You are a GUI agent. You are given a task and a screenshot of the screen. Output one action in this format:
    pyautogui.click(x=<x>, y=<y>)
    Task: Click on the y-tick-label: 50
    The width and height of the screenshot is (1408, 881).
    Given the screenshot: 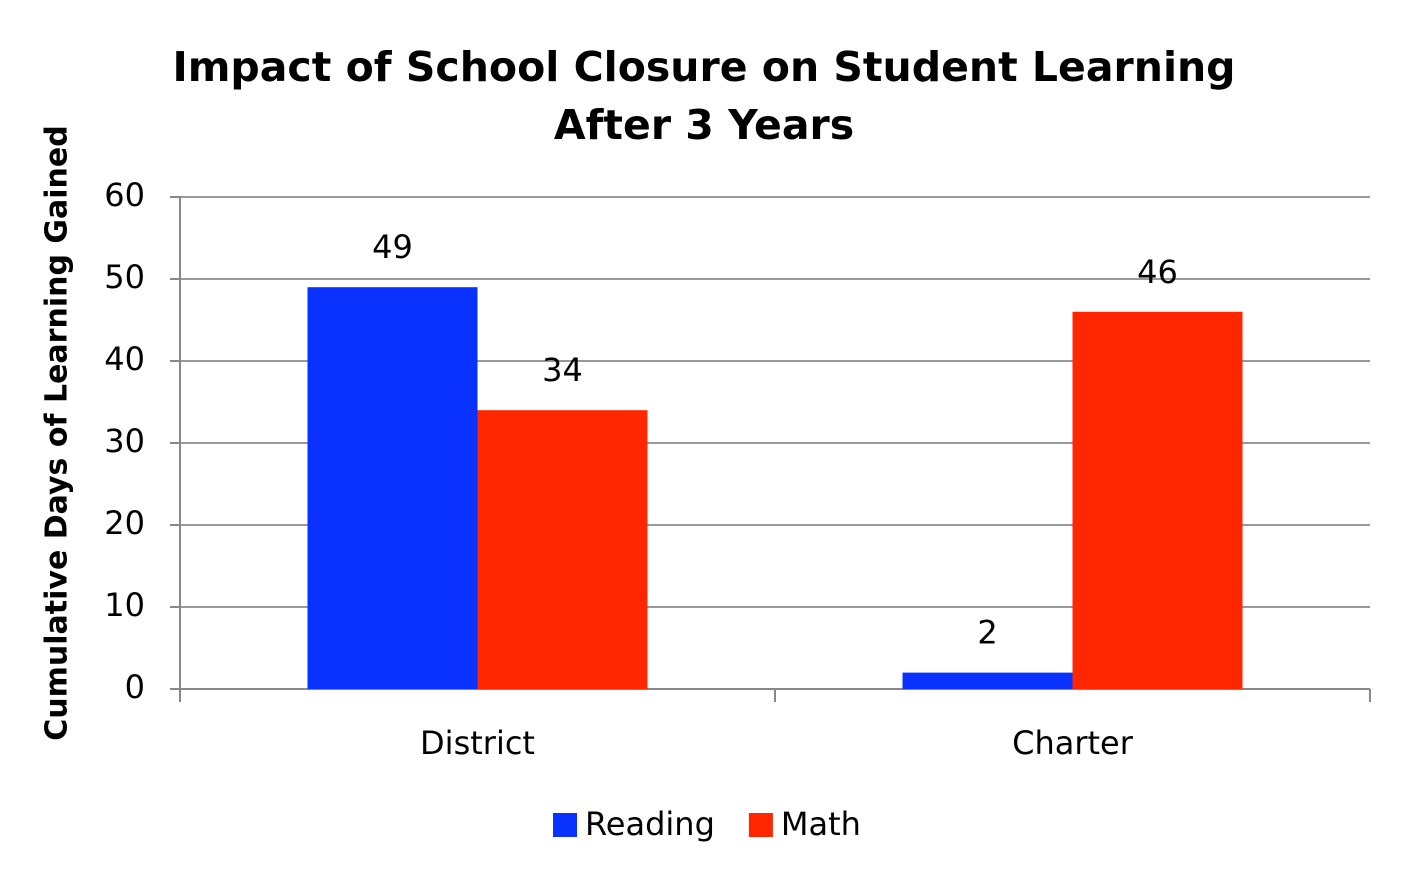 What is the action you would take?
    pyautogui.click(x=124, y=277)
    